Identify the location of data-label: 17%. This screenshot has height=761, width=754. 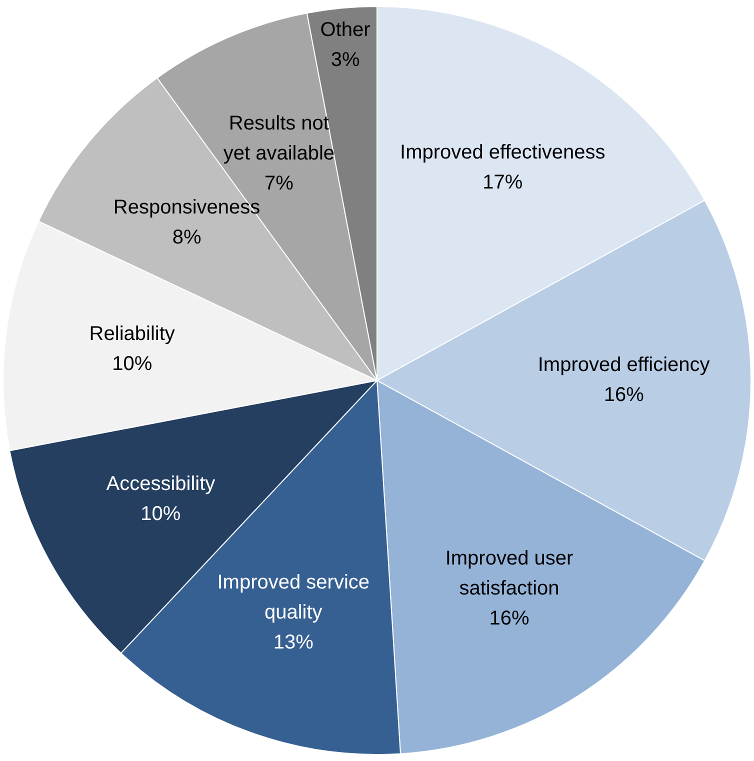
(502, 183).